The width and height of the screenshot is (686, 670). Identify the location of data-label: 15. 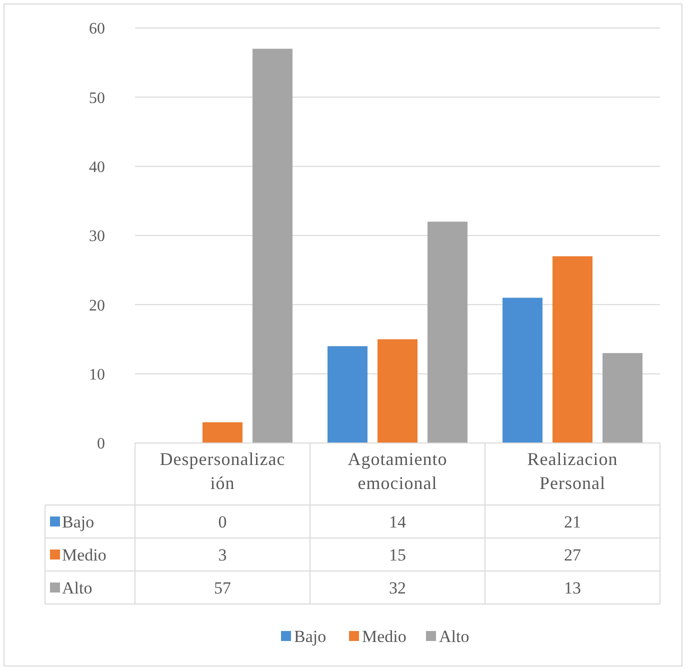
(397, 554).